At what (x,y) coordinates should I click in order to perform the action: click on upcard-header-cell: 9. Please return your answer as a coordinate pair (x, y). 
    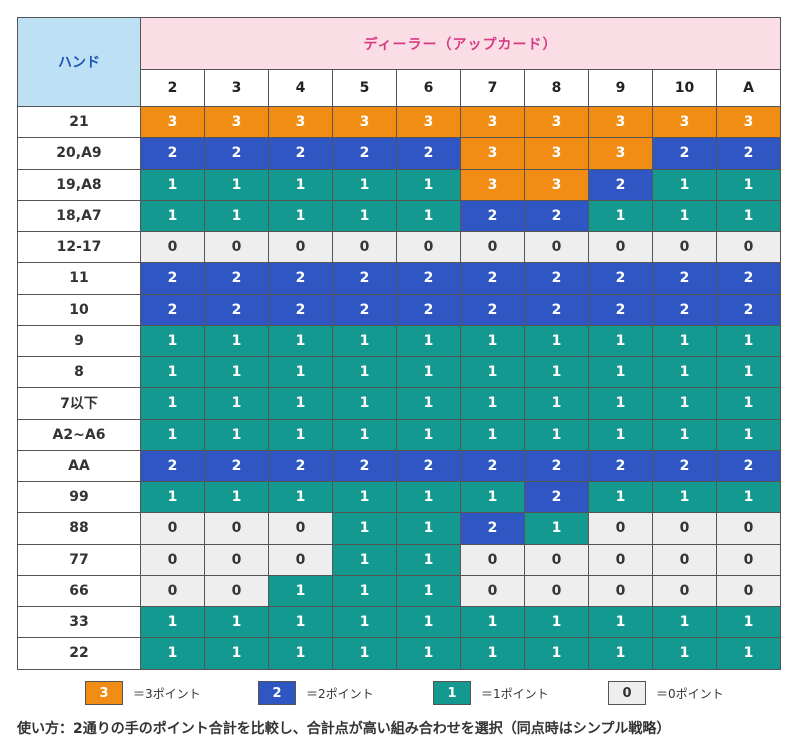
    Looking at the image, I should click on (620, 88).